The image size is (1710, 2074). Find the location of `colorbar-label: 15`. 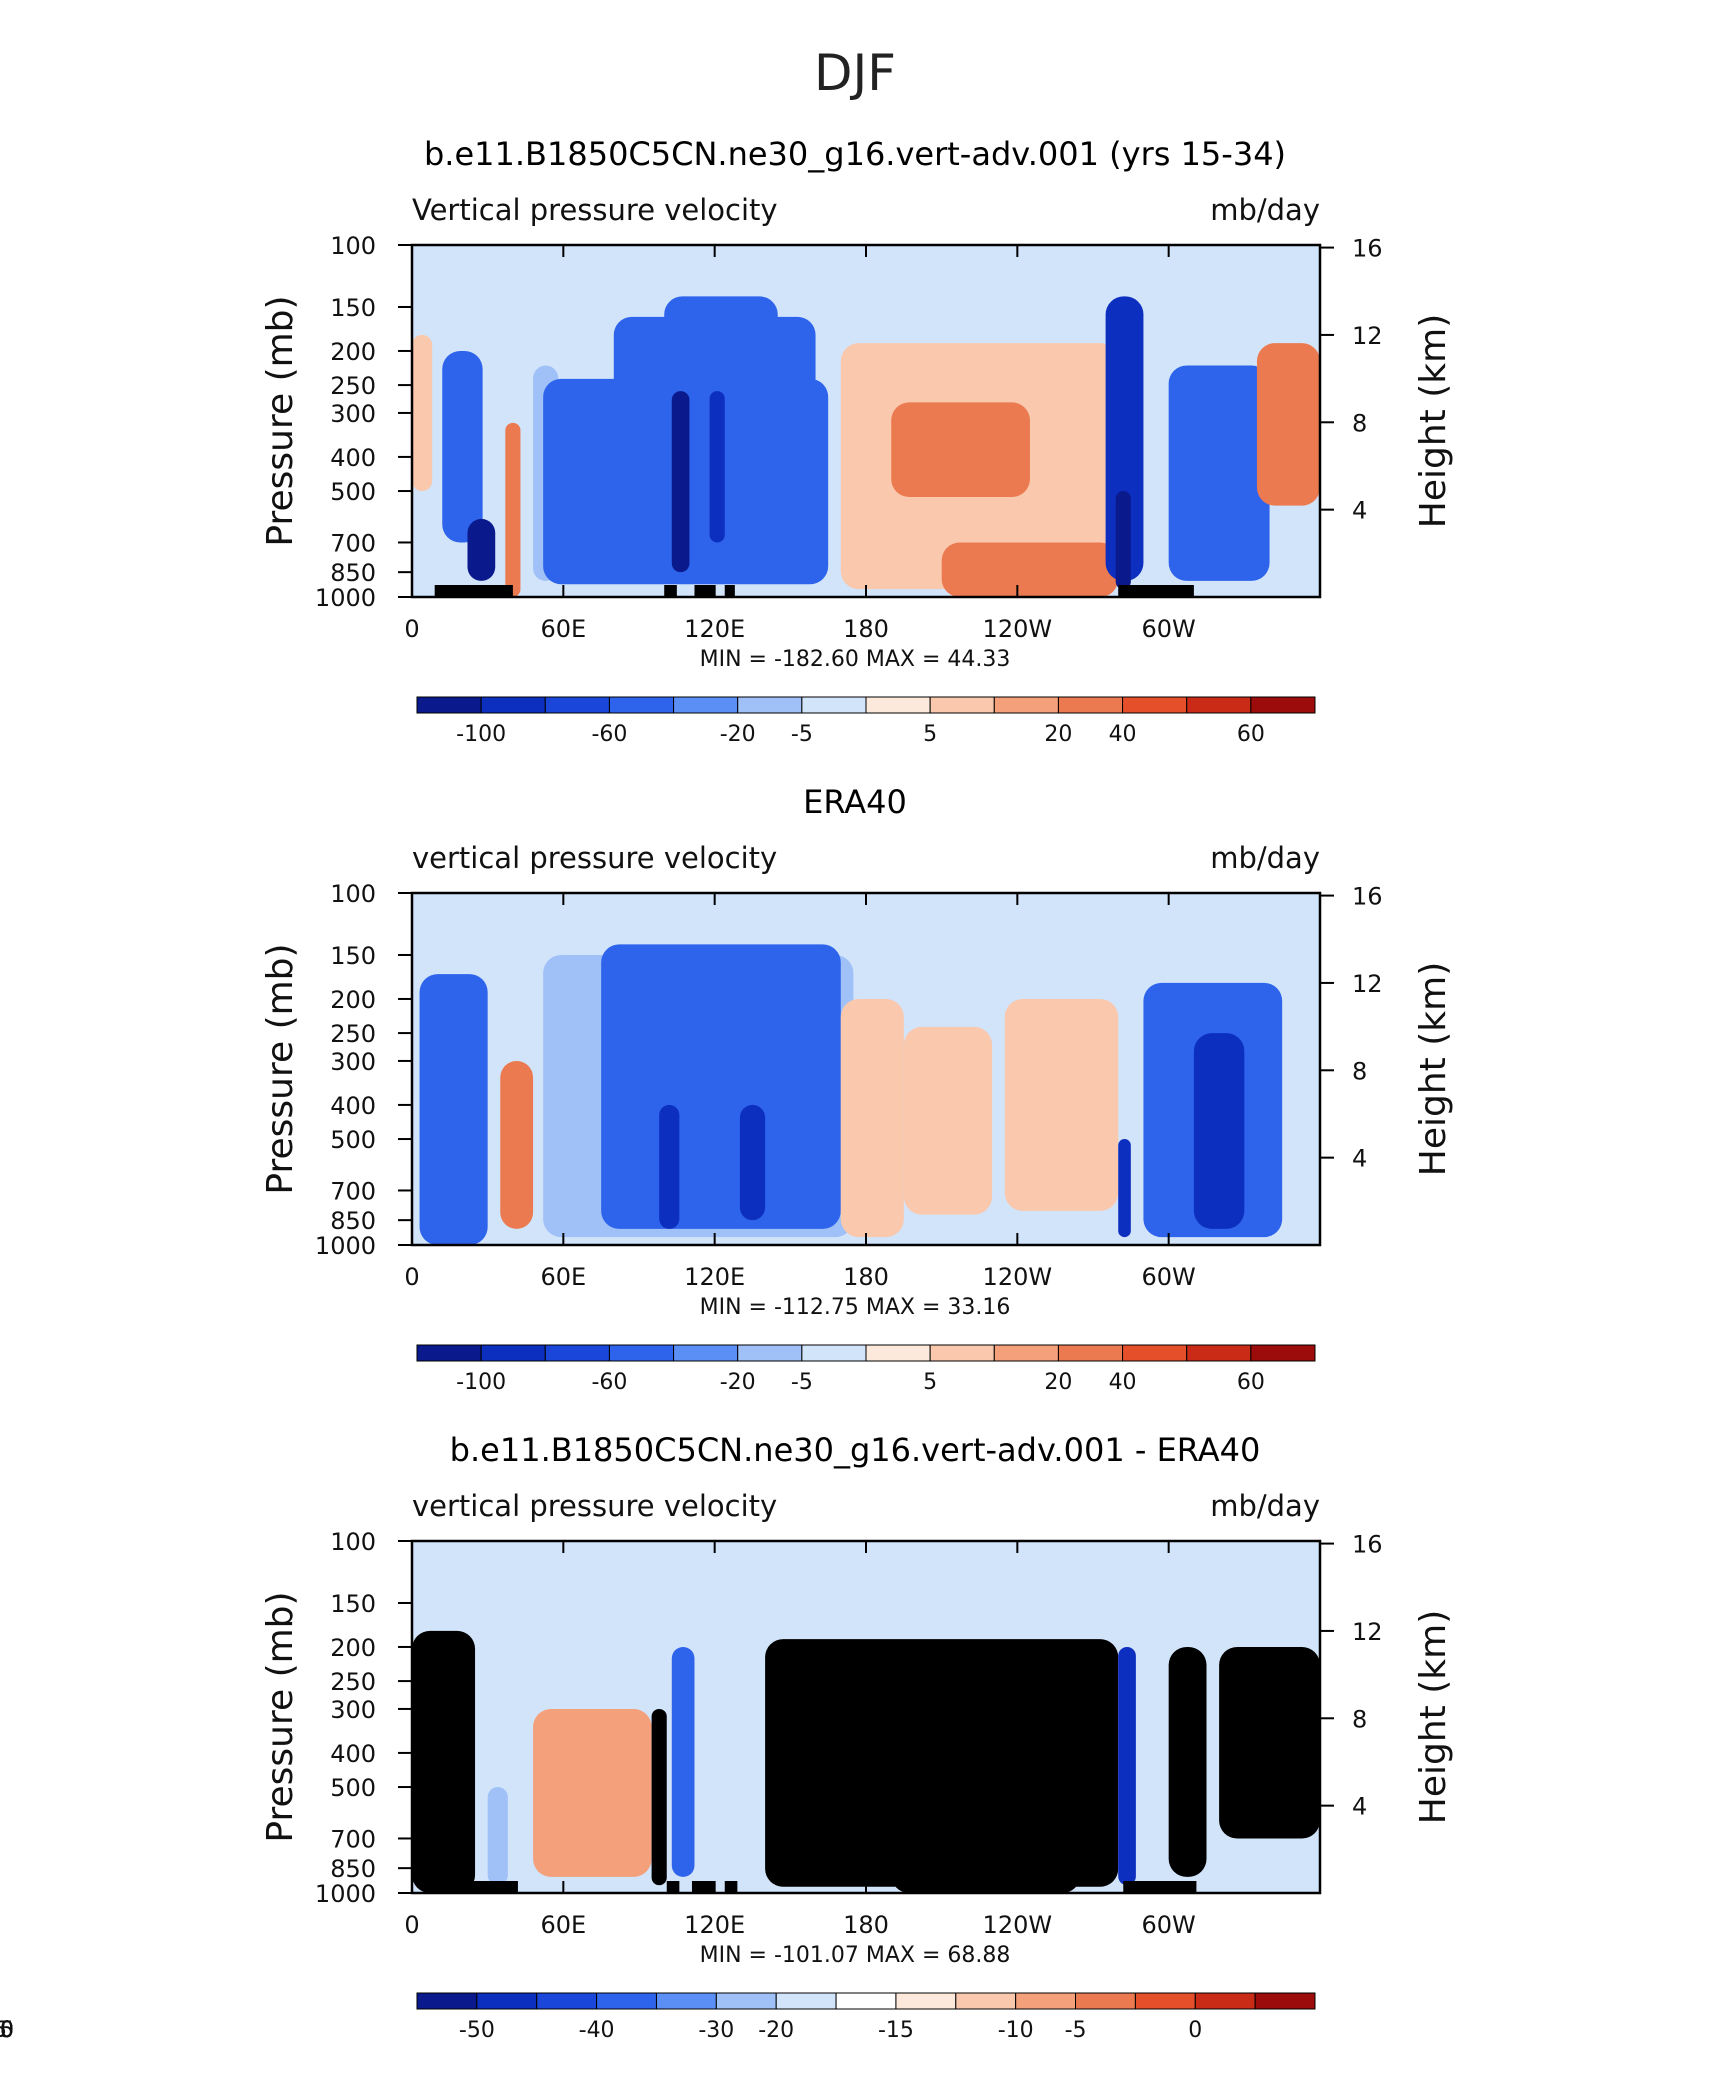

colorbar-label: 15 is located at coordinates (7, 2030).